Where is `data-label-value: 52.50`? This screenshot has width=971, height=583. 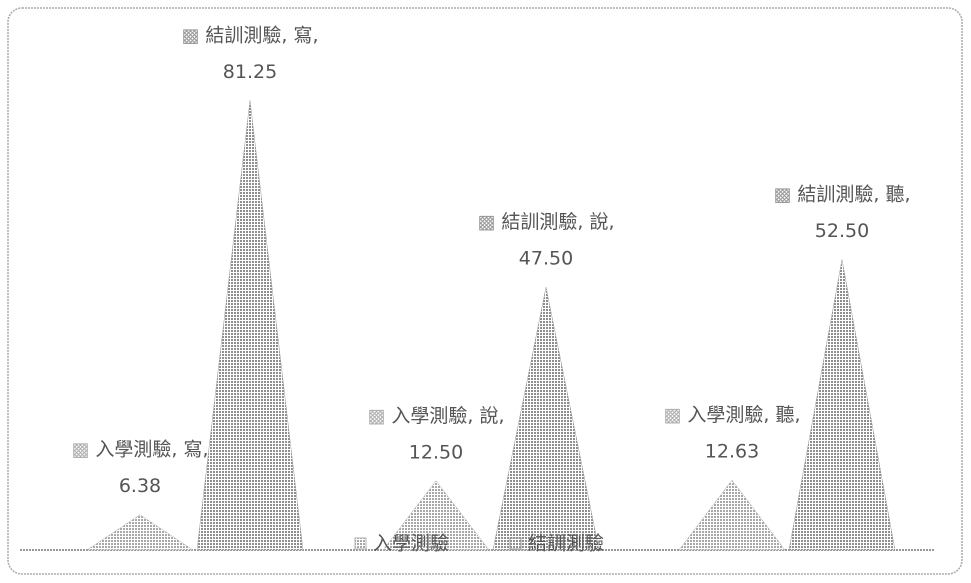
data-label-value: 52.50 is located at coordinates (842, 231).